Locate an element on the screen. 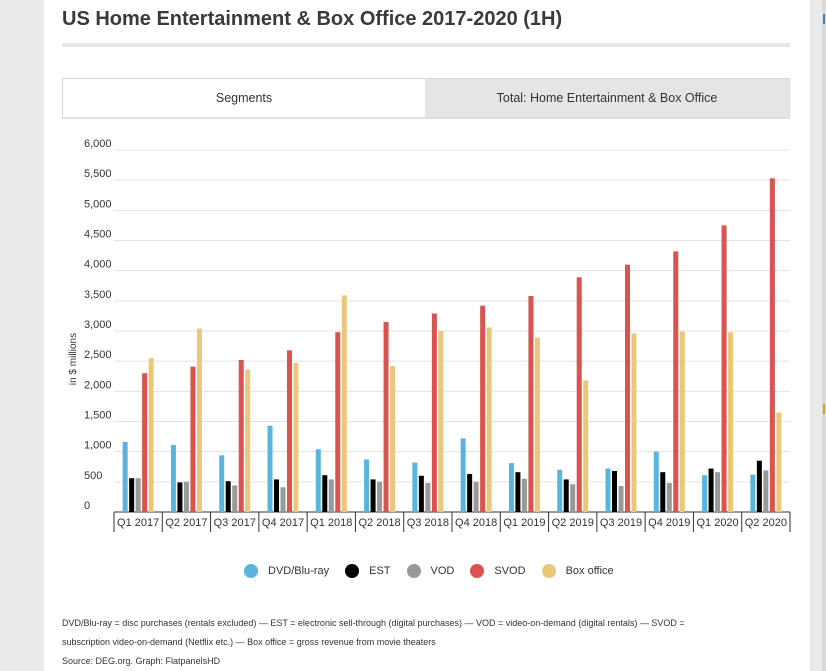  x-tick-label: Q3 2019 is located at coordinates (621, 523).